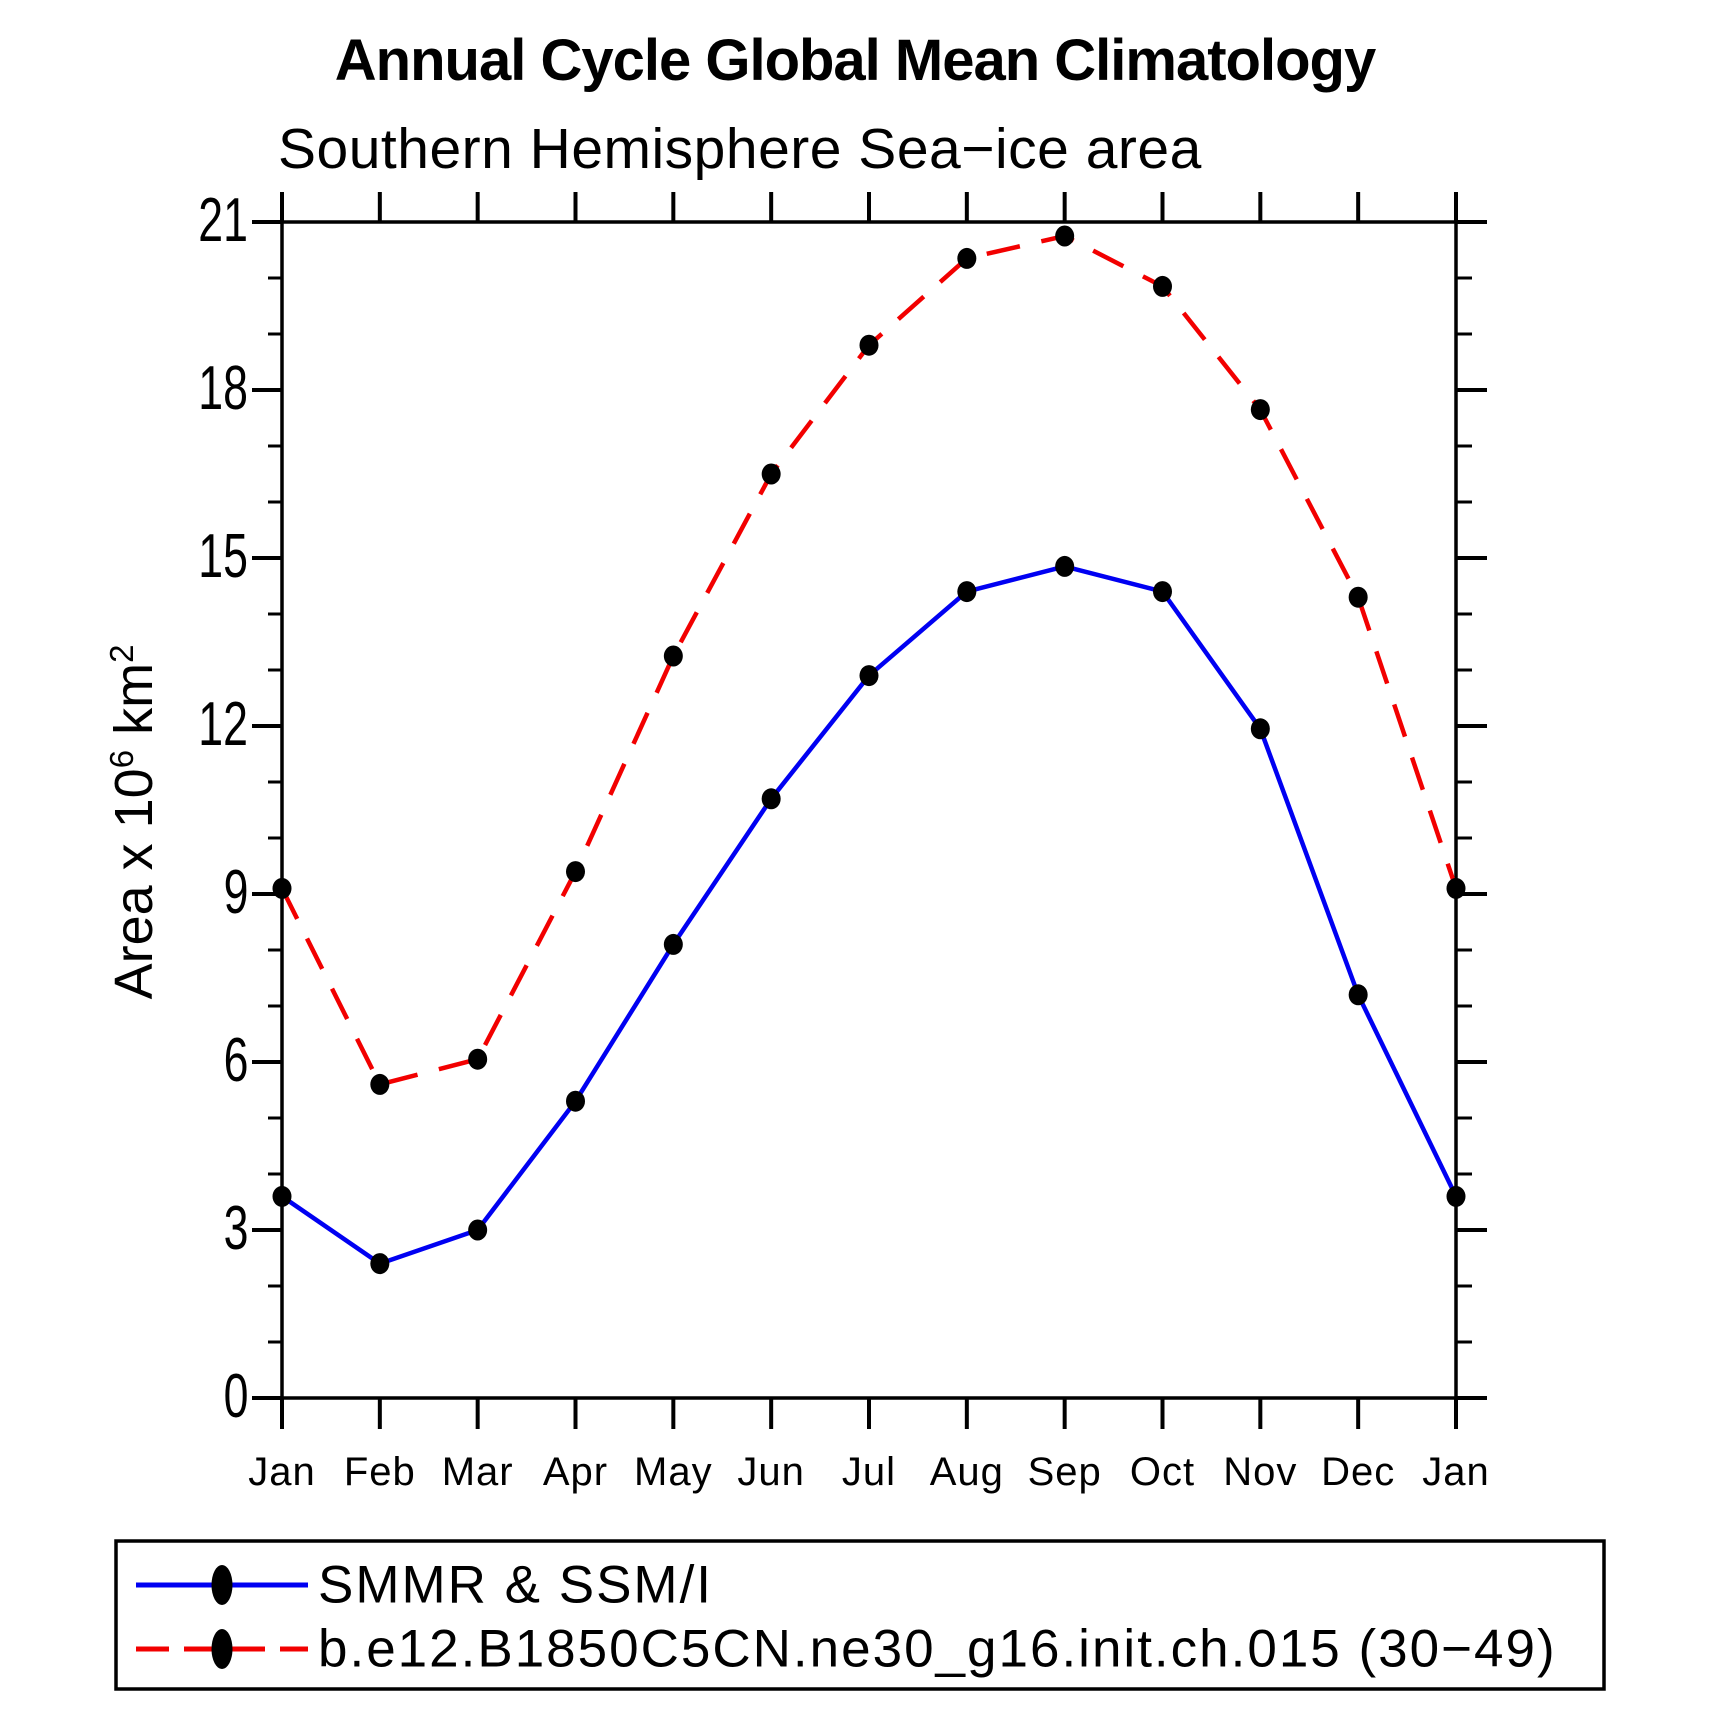 The height and width of the screenshot is (1731, 1710). What do you see at coordinates (235, 1060) in the screenshot?
I see `y-tick-label: 6` at bounding box center [235, 1060].